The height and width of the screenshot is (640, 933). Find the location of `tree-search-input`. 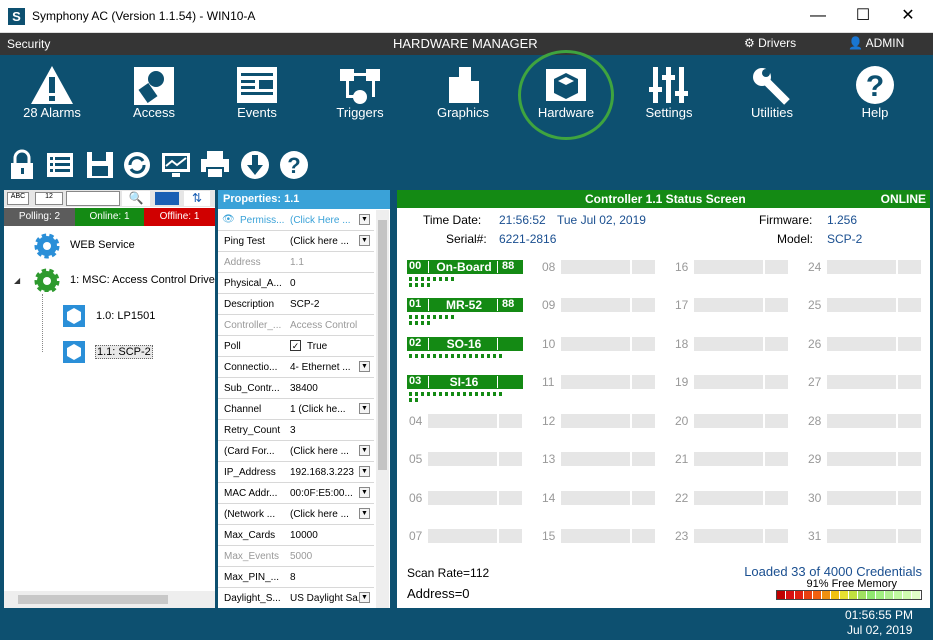

tree-search-input is located at coordinates (93, 198).